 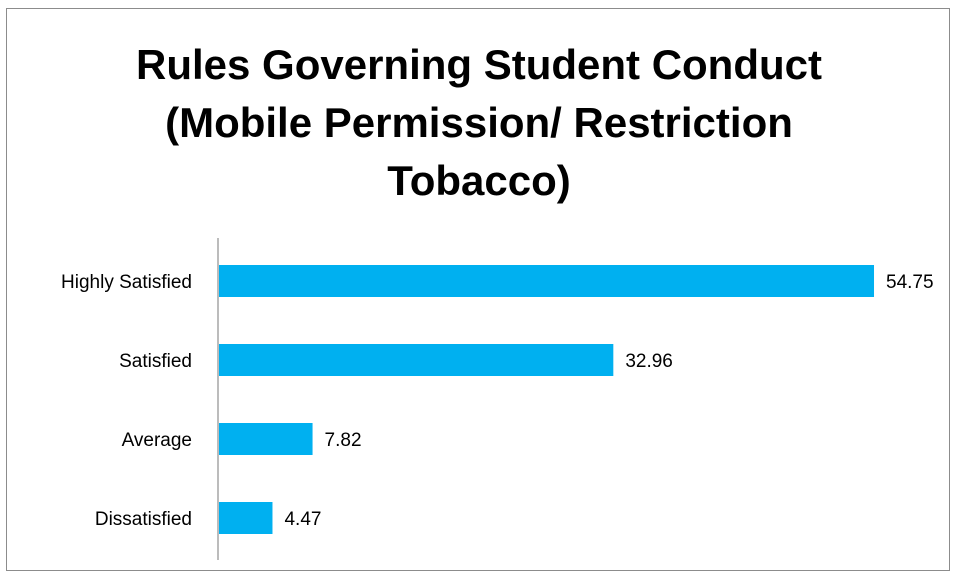 What do you see at coordinates (155, 361) in the screenshot?
I see `category-label: Satisfied` at bounding box center [155, 361].